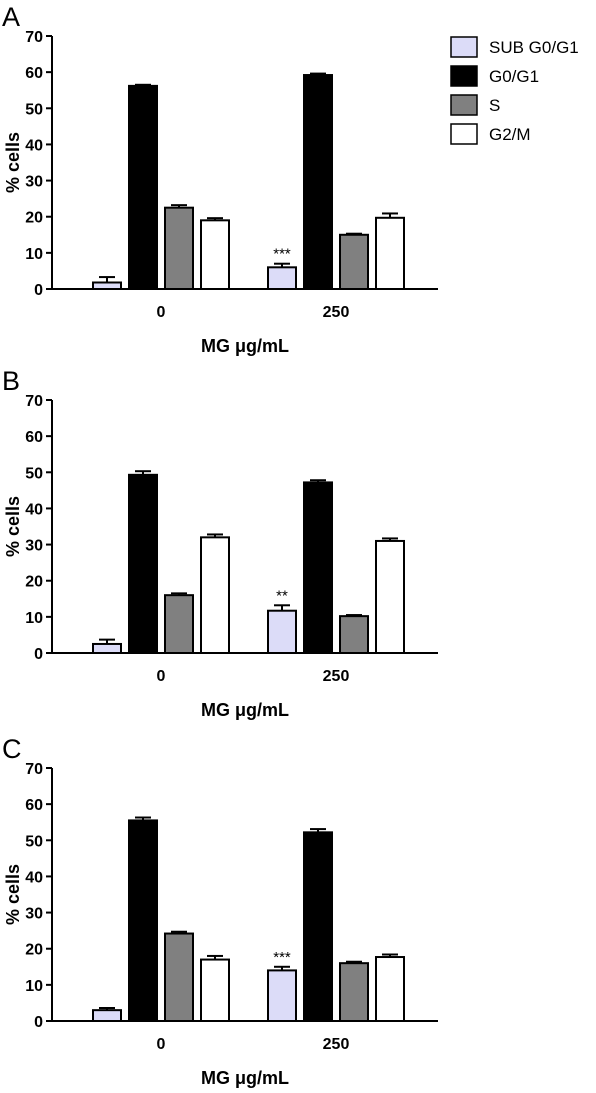 The height and width of the screenshot is (1093, 596). What do you see at coordinates (11, 381) in the screenshot?
I see `panel-label: B` at bounding box center [11, 381].